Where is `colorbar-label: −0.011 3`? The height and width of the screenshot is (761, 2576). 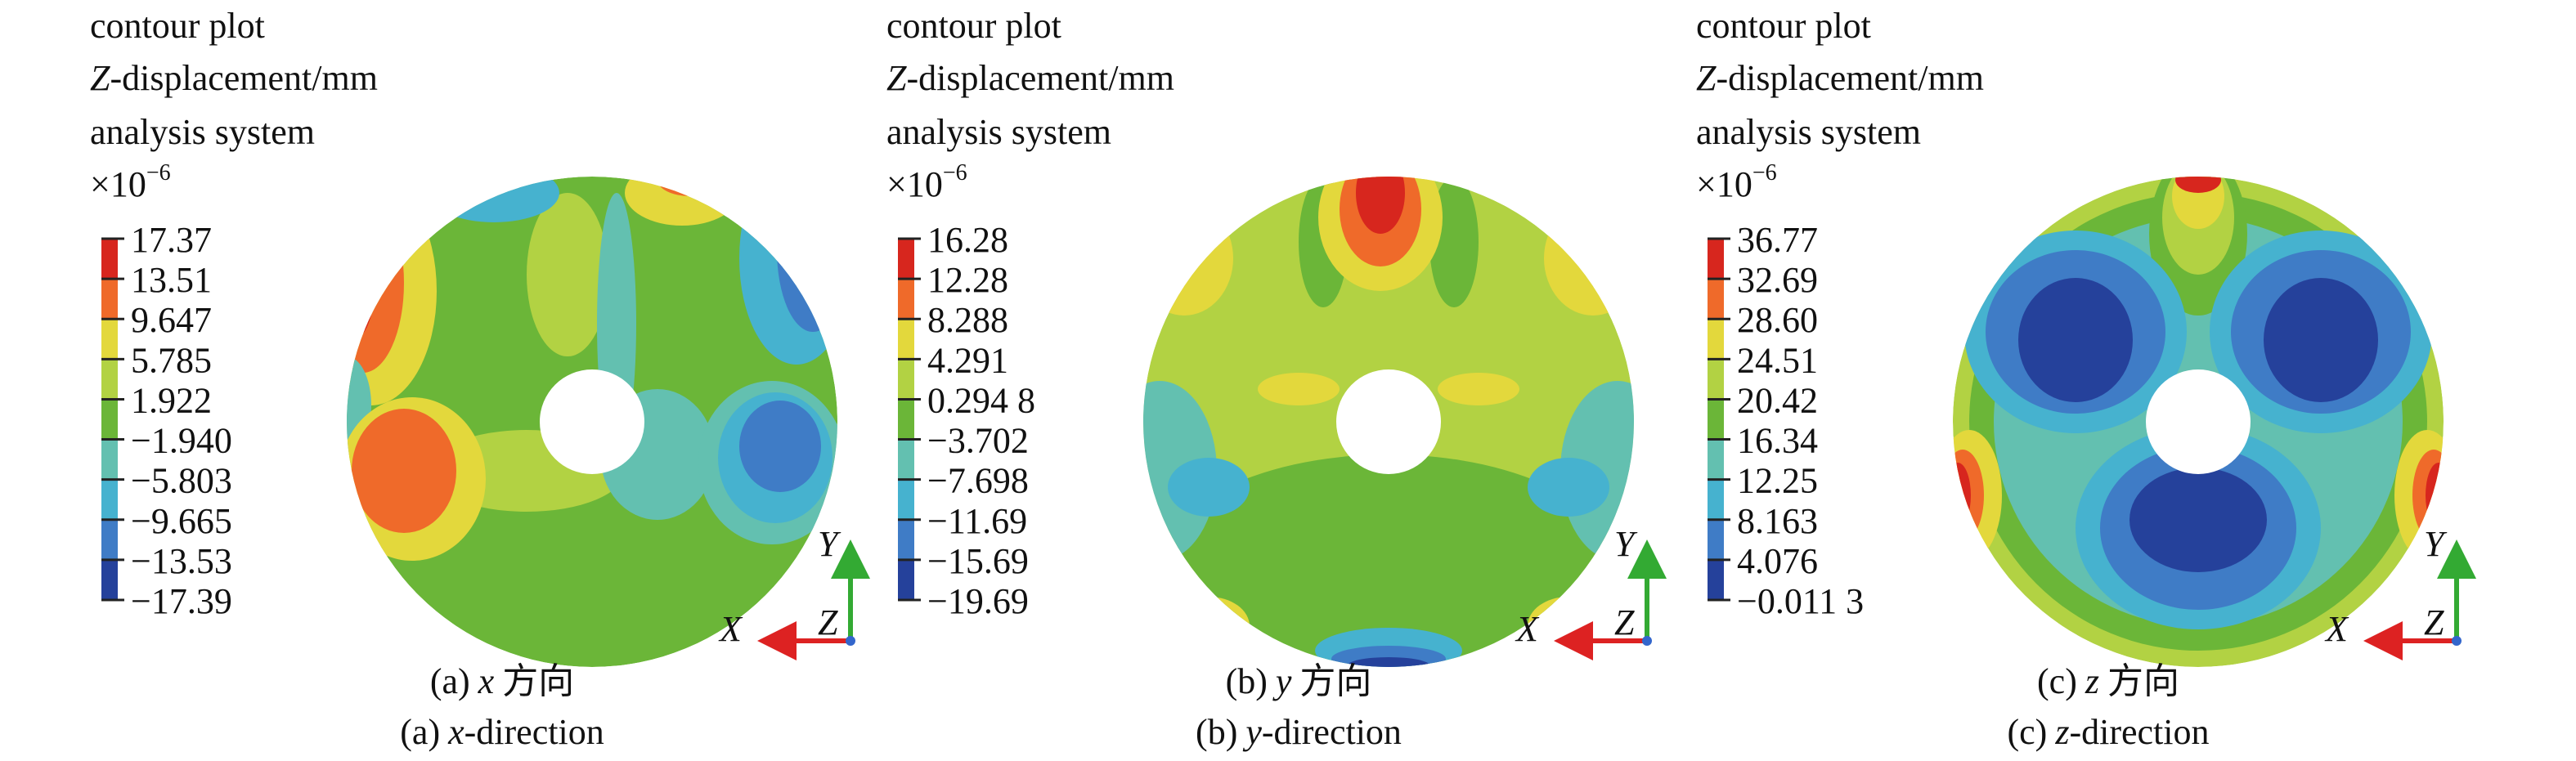 colorbar-label: −0.011 3 is located at coordinates (1801, 601).